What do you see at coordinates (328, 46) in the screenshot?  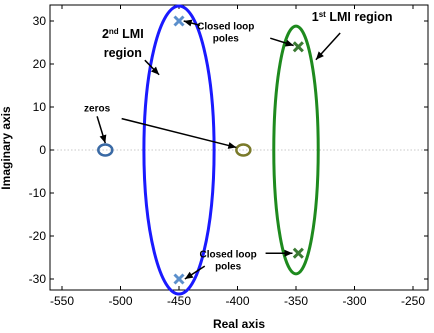 I see `arrow-lmi1` at bounding box center [328, 46].